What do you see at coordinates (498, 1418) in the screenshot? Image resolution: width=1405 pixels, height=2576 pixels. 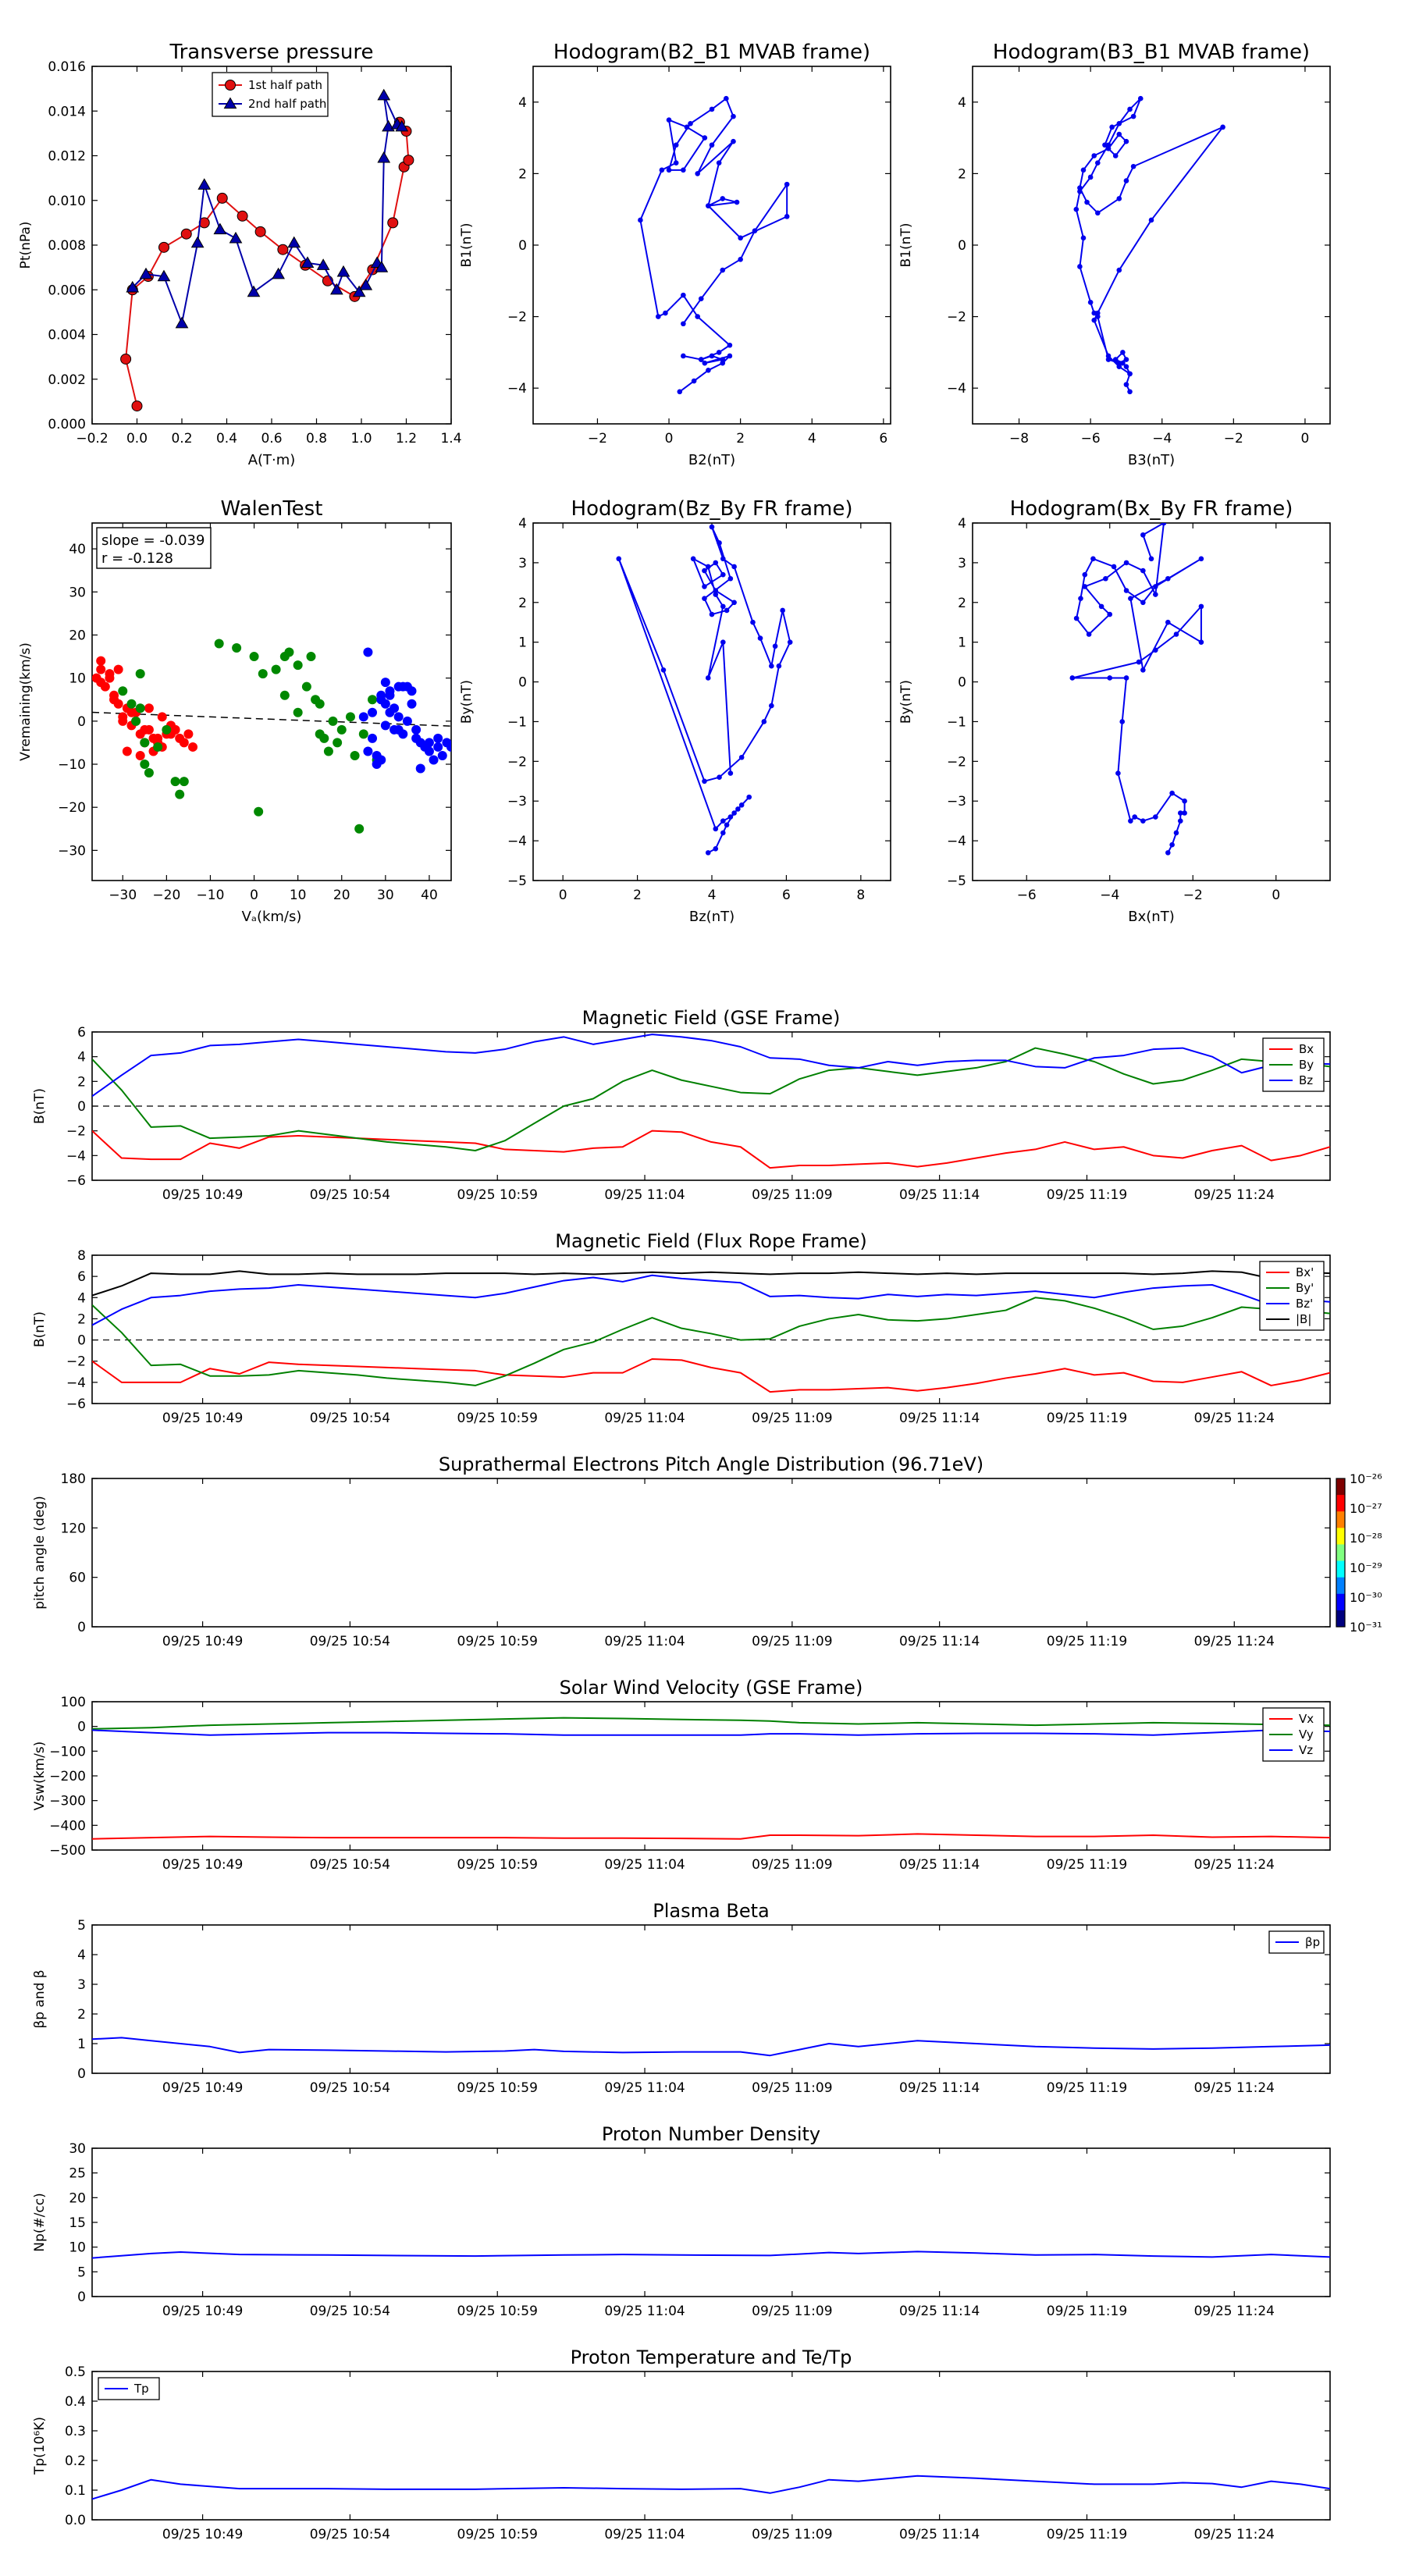 I see `x-tick-label: 09/25 10:59` at bounding box center [498, 1418].